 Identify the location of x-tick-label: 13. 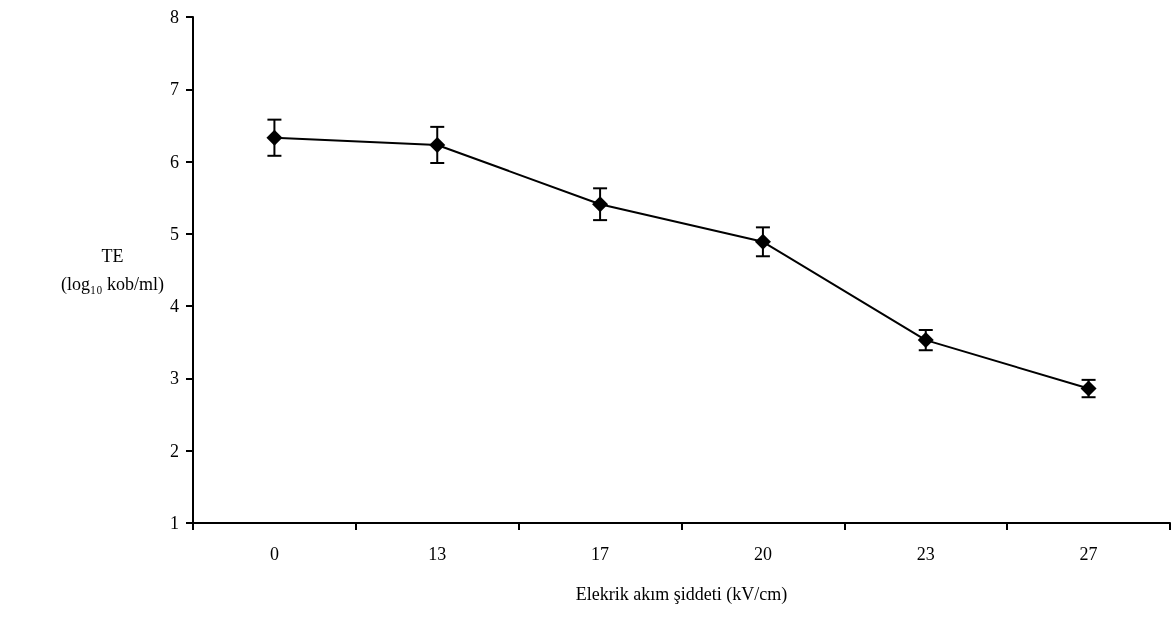
(437, 554).